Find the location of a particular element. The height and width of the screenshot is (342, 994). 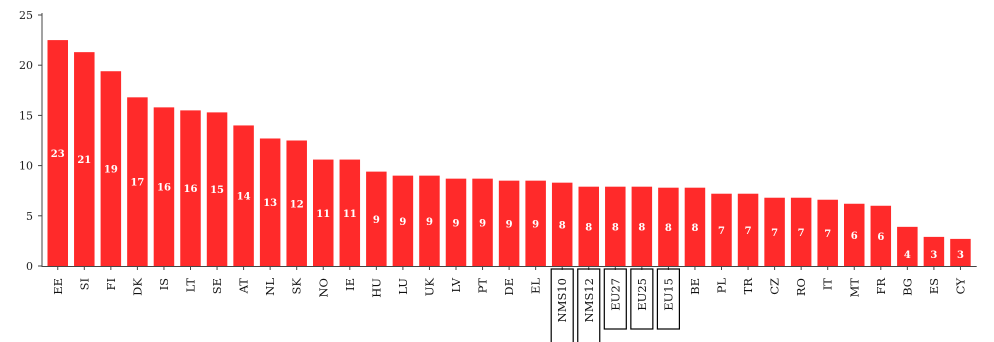

category-label: EU27 is located at coordinates (615, 294).